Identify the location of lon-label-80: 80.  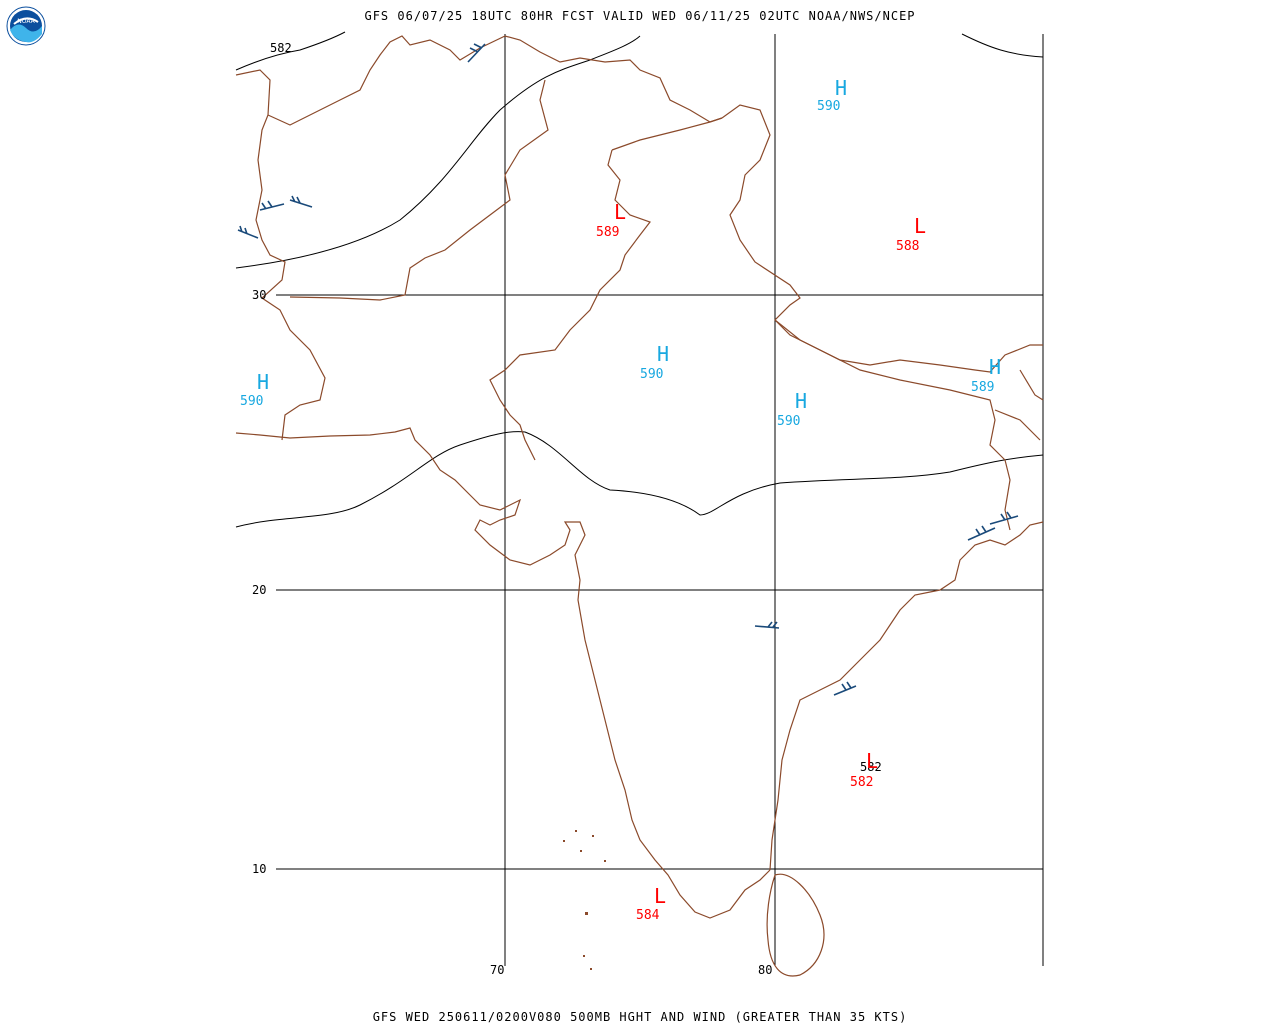
(765, 970).